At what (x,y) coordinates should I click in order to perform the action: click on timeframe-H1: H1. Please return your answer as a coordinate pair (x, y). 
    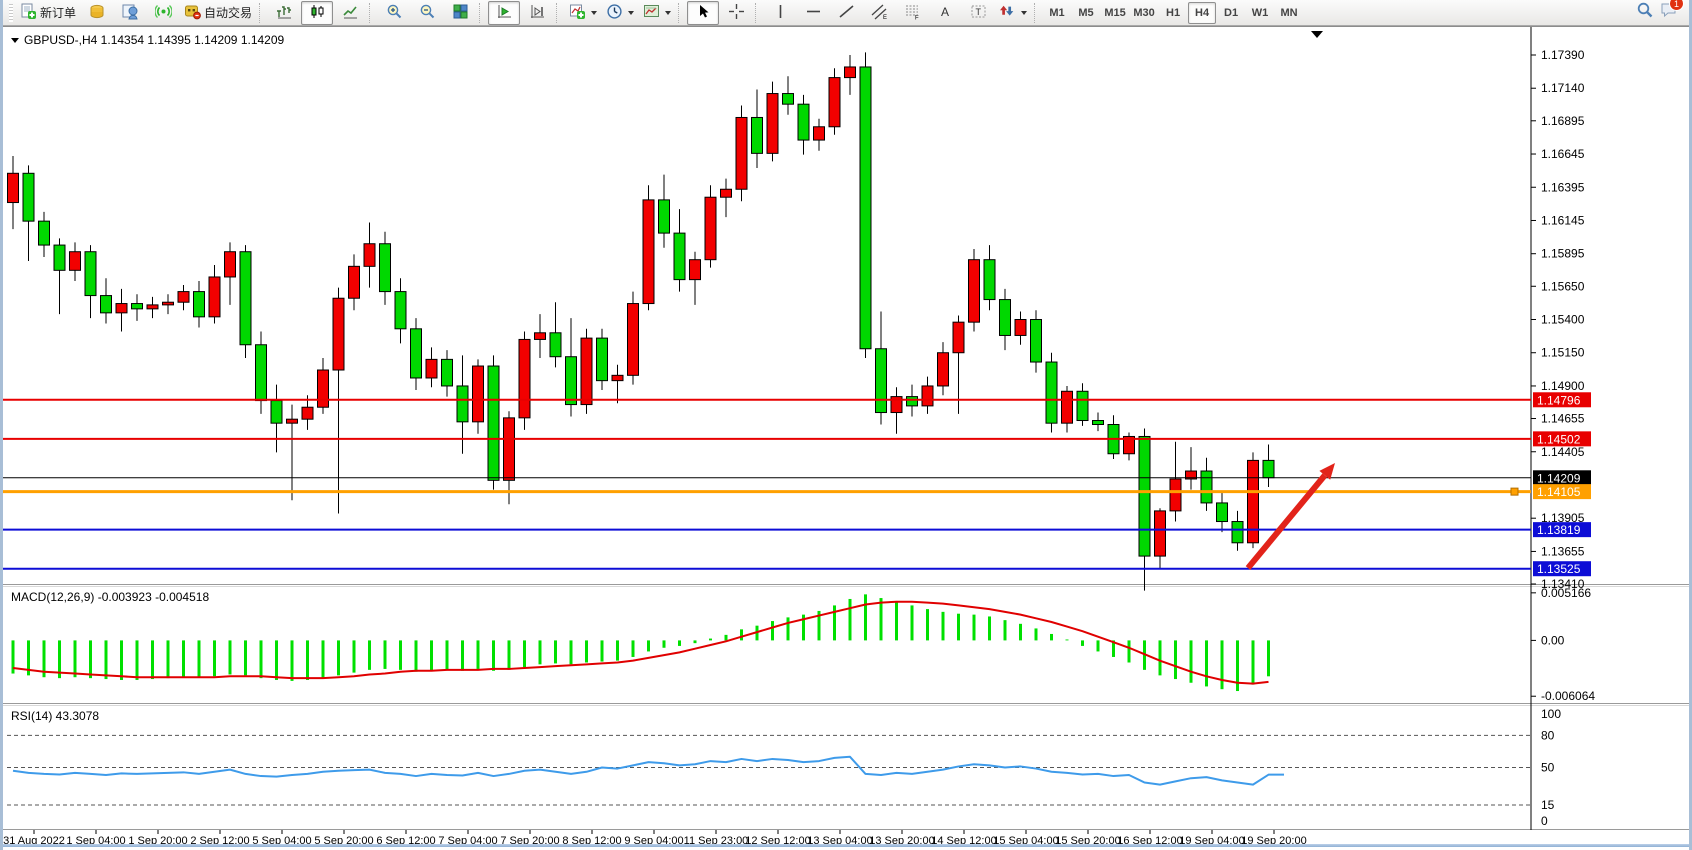
    Looking at the image, I should click on (1173, 12).